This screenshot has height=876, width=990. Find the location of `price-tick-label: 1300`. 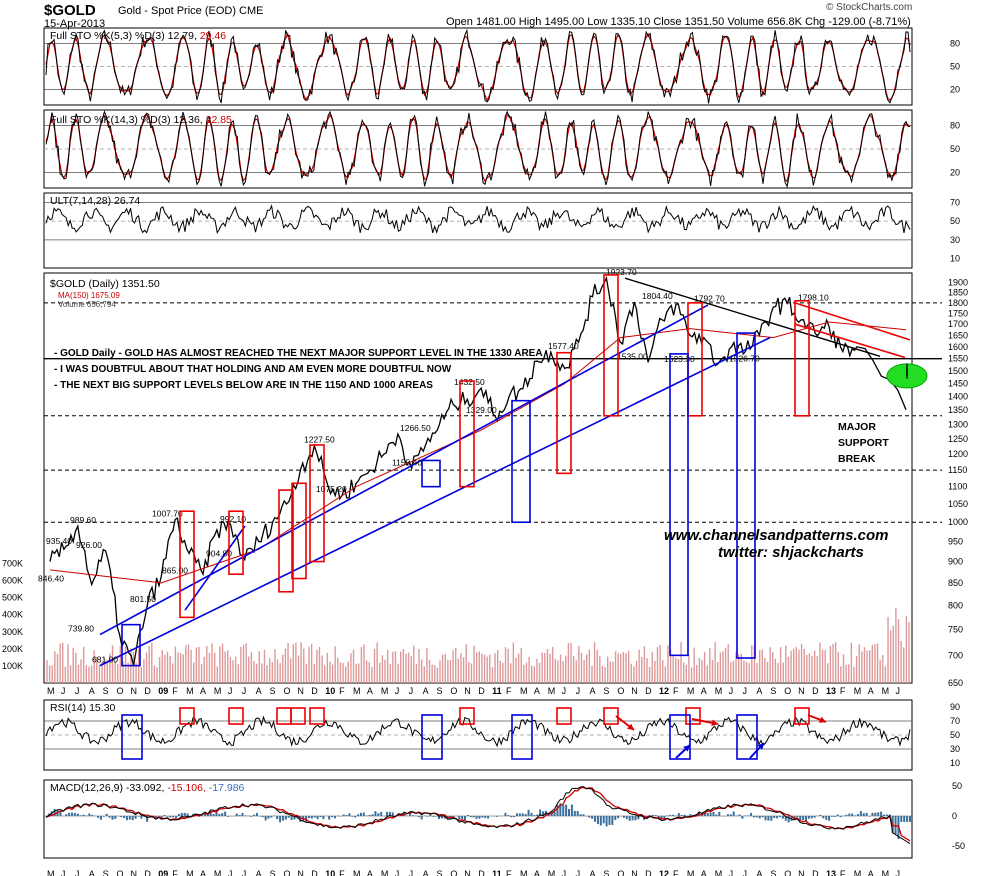

price-tick-label: 1300 is located at coordinates (958, 424).